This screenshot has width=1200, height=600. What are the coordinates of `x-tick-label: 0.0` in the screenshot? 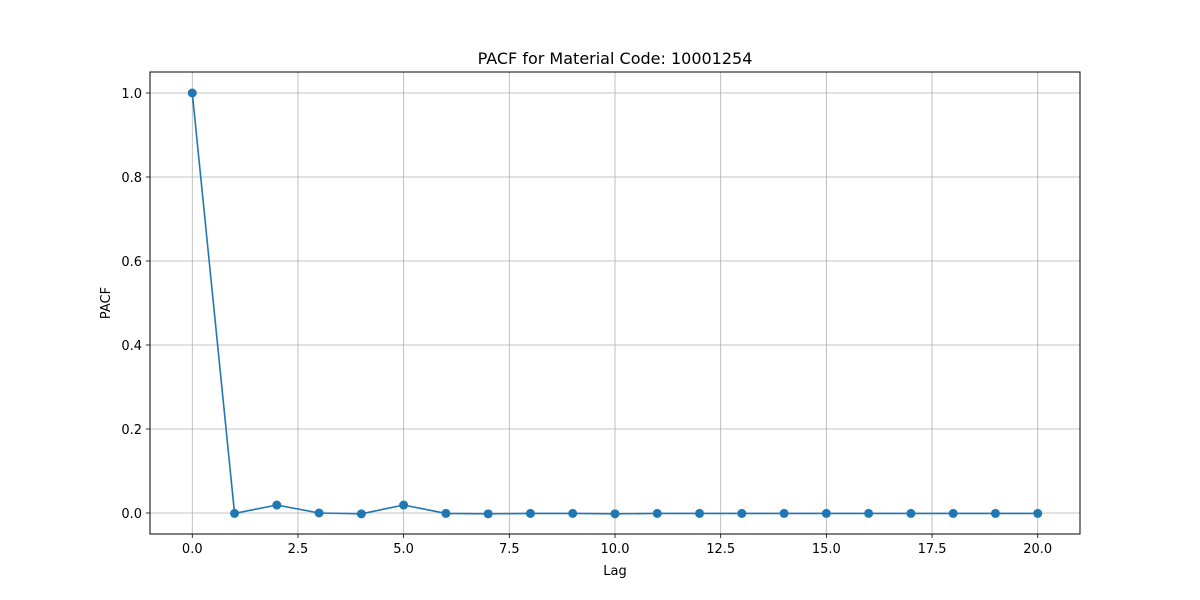 It's located at (192, 549).